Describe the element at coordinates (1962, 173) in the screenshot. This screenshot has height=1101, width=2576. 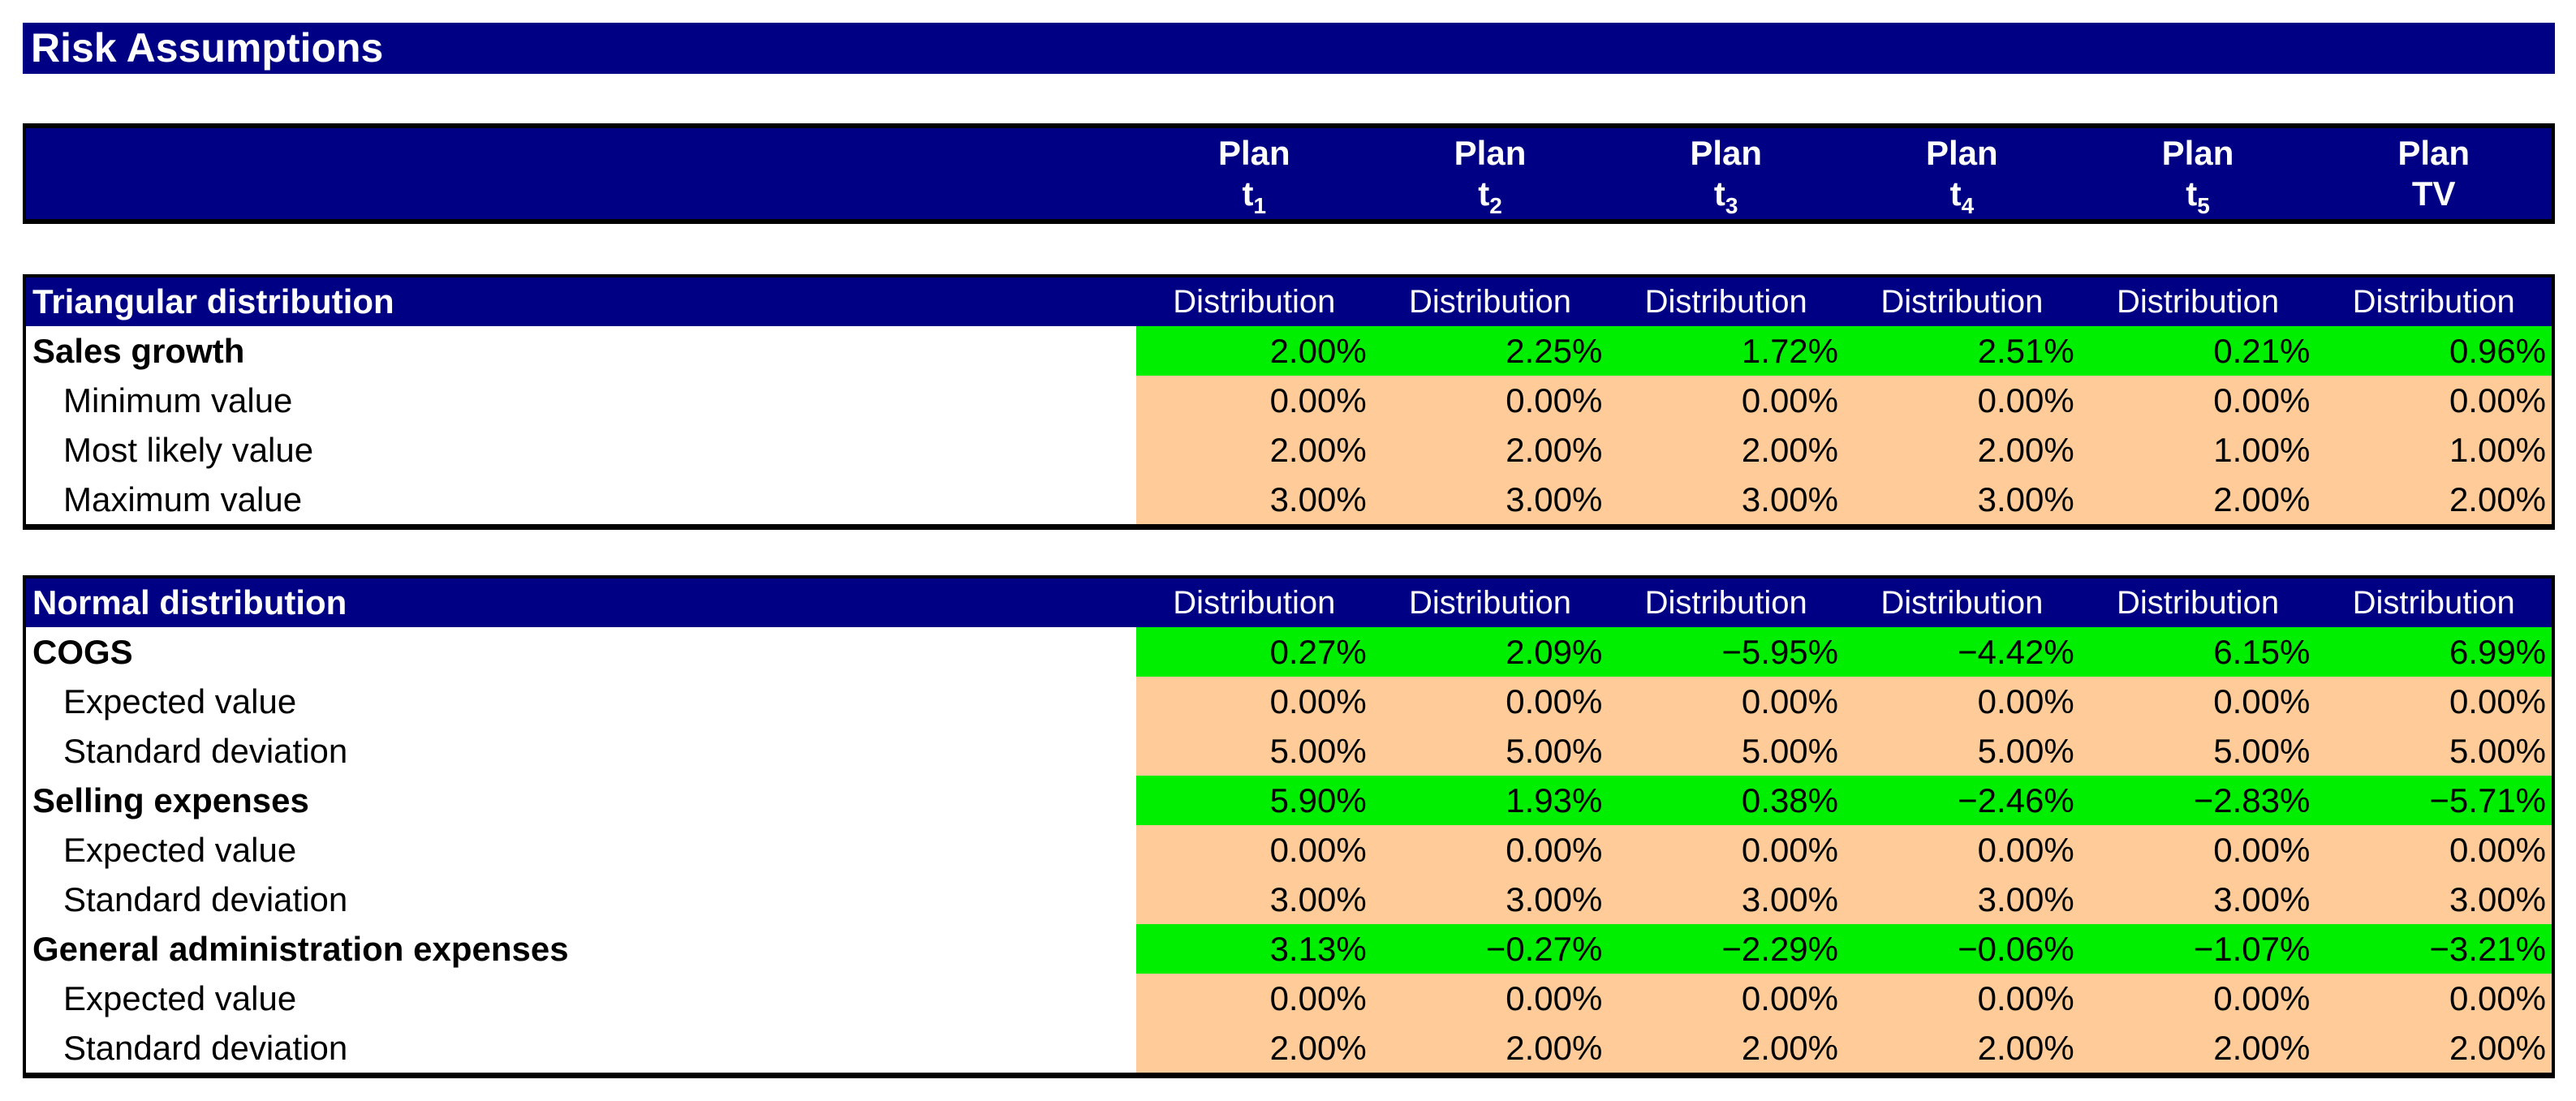
I see `plan-column-t4: Plan t4` at that location.